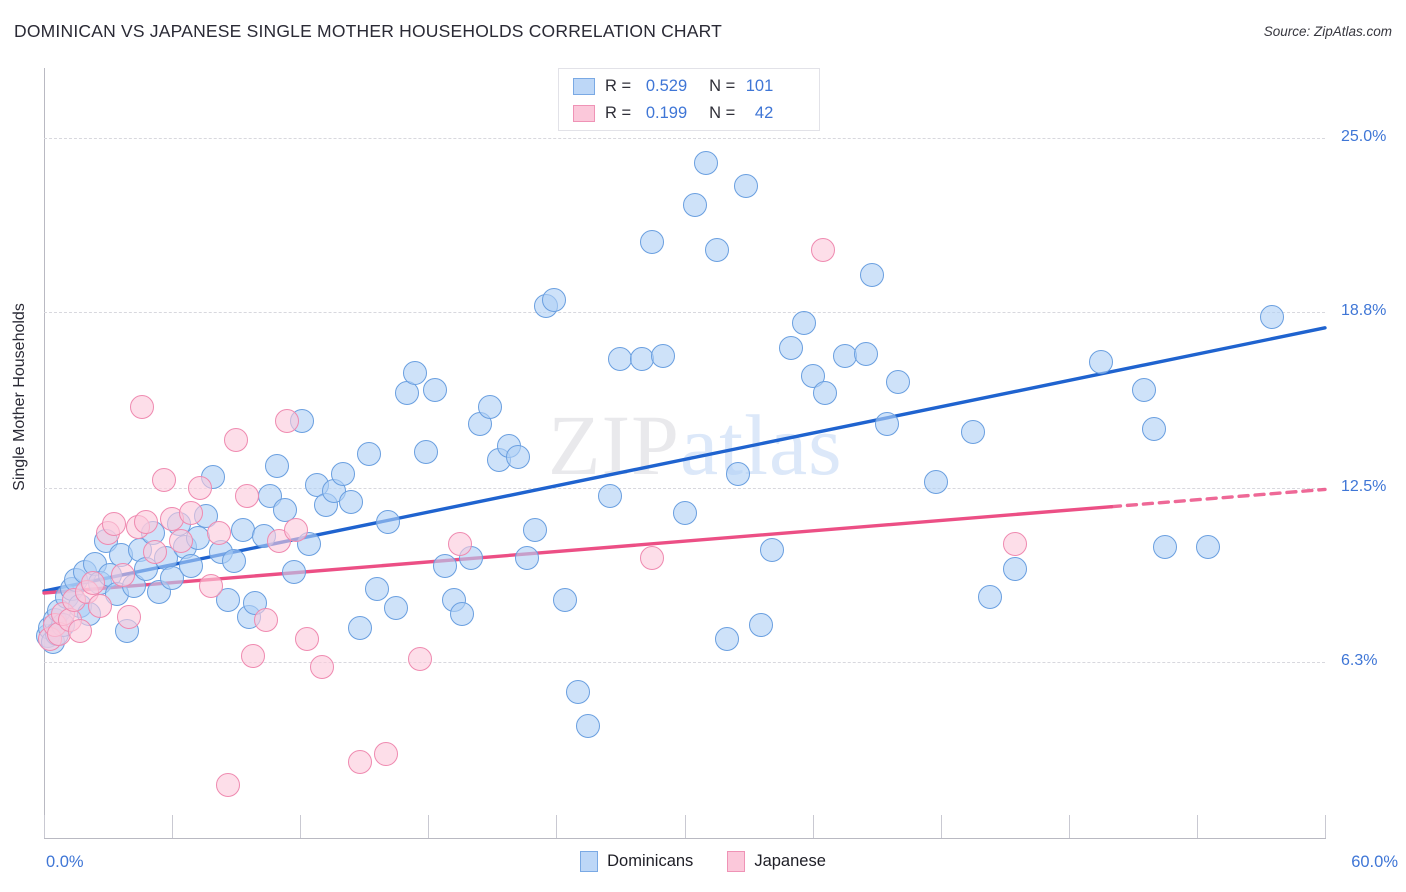  I want to click on legend-item-dominicans: Dominicans, so click(636, 861).